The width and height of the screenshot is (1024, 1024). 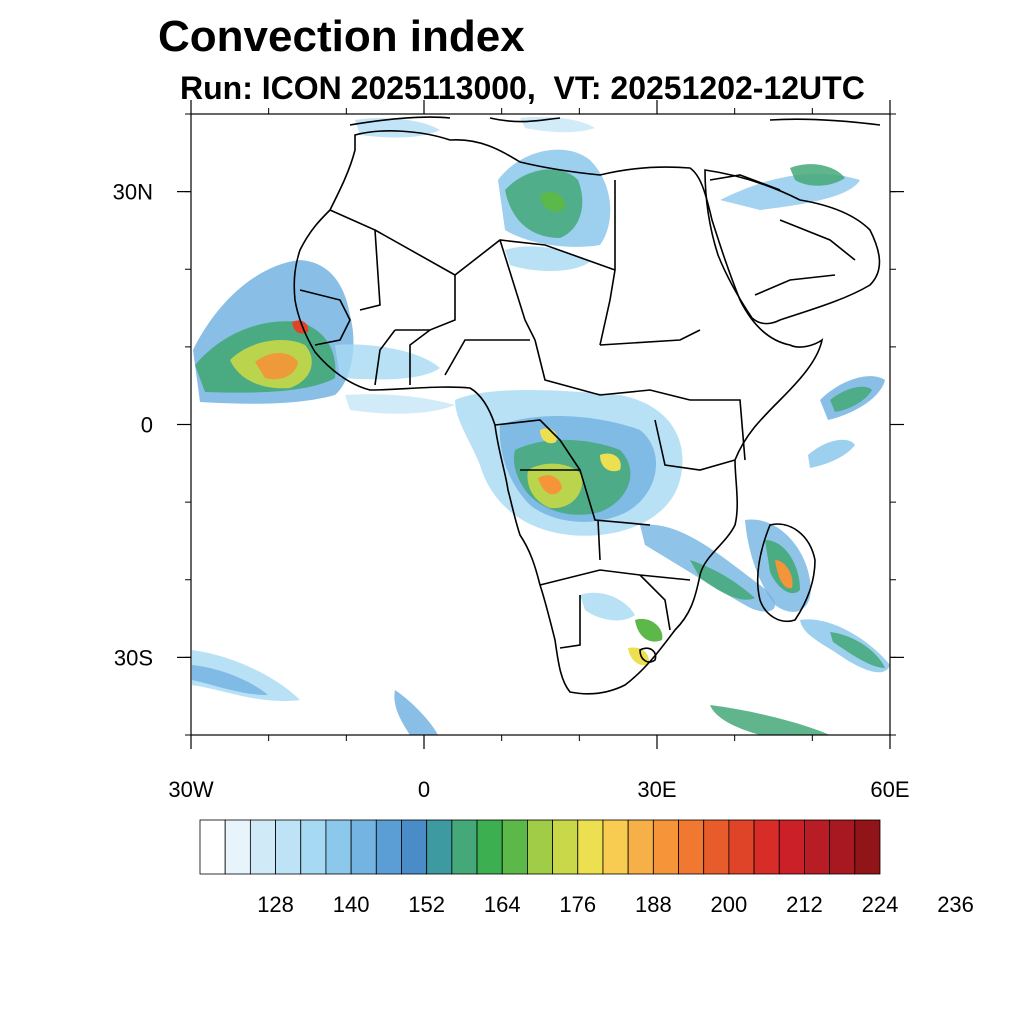 What do you see at coordinates (424, 789) in the screenshot?
I see `x-tick-label: 0` at bounding box center [424, 789].